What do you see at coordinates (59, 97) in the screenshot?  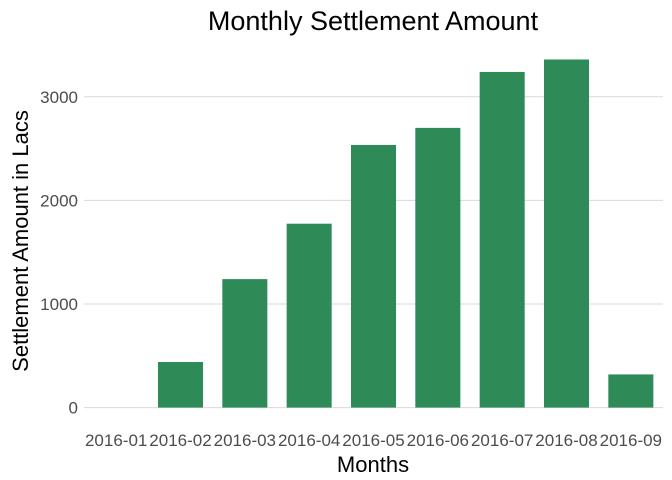 I see `y-tick-label: 3000` at bounding box center [59, 97].